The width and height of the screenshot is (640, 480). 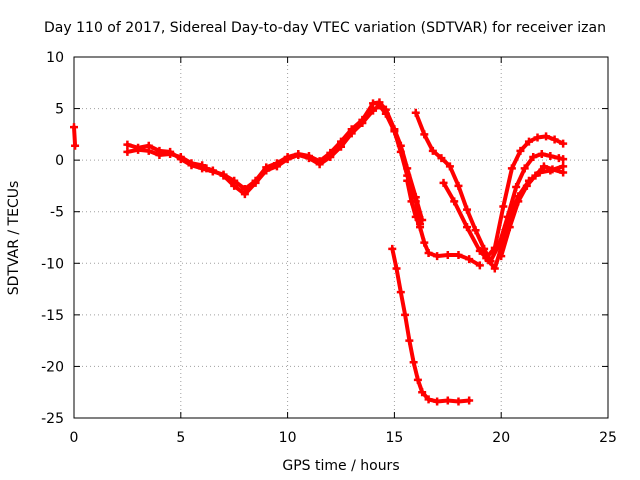 I want to click on y-tick-label: 10, so click(x=55, y=58).